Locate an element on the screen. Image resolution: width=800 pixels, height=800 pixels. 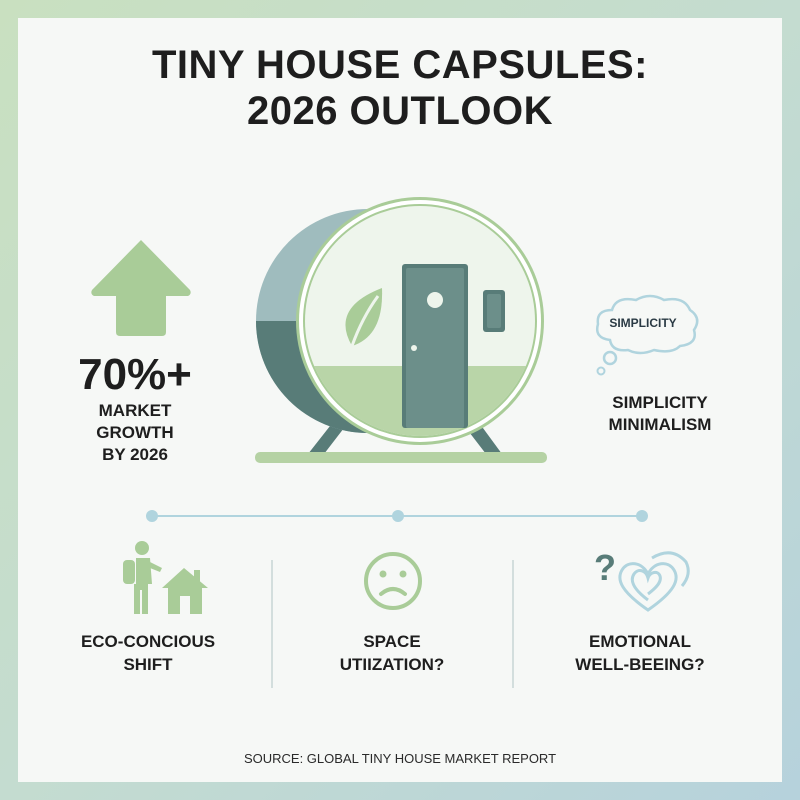
feature-label-eco: ECO-CONCIOUS SHIFT is located at coordinates (148, 653).